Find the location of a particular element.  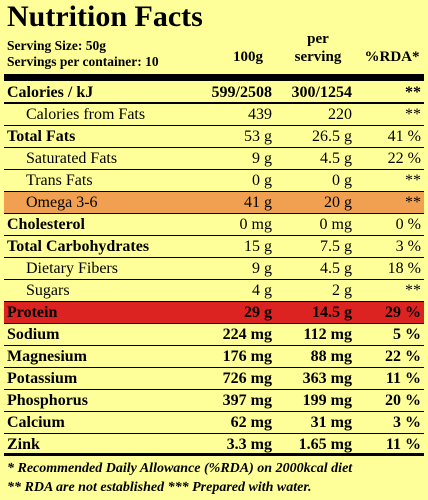

table-row: Dietary Fibers 9 g 4.5 g 18 % is located at coordinates (214, 269).